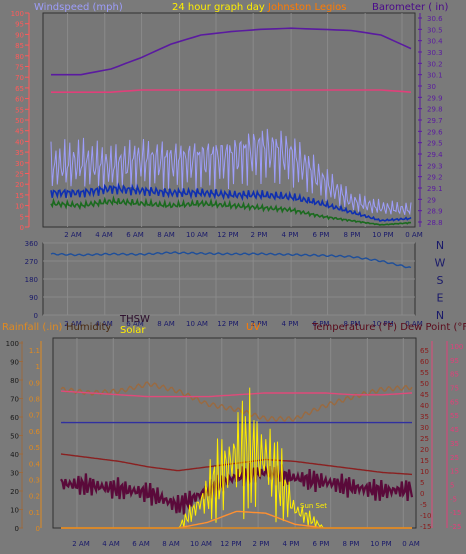 The image size is (466, 554). I want to click on rain-tick-label: 1.1, so click(34, 351).